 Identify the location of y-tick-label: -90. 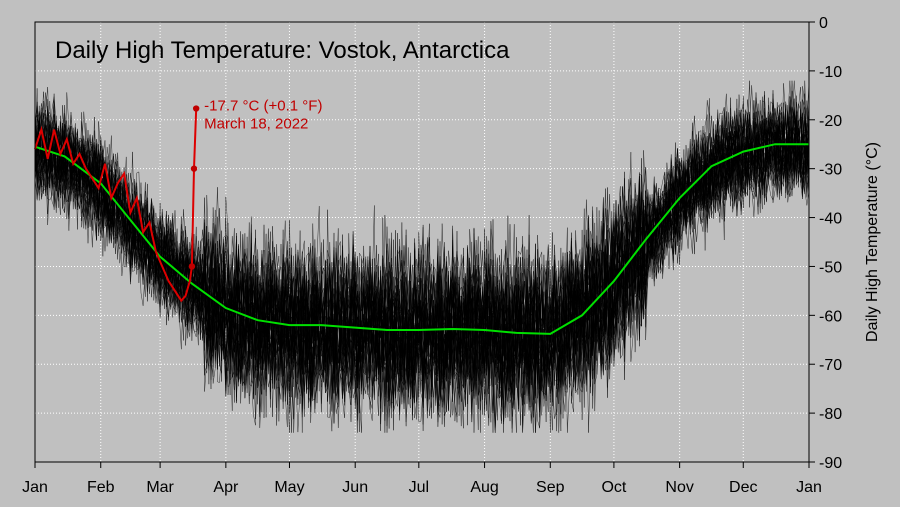
(830, 463).